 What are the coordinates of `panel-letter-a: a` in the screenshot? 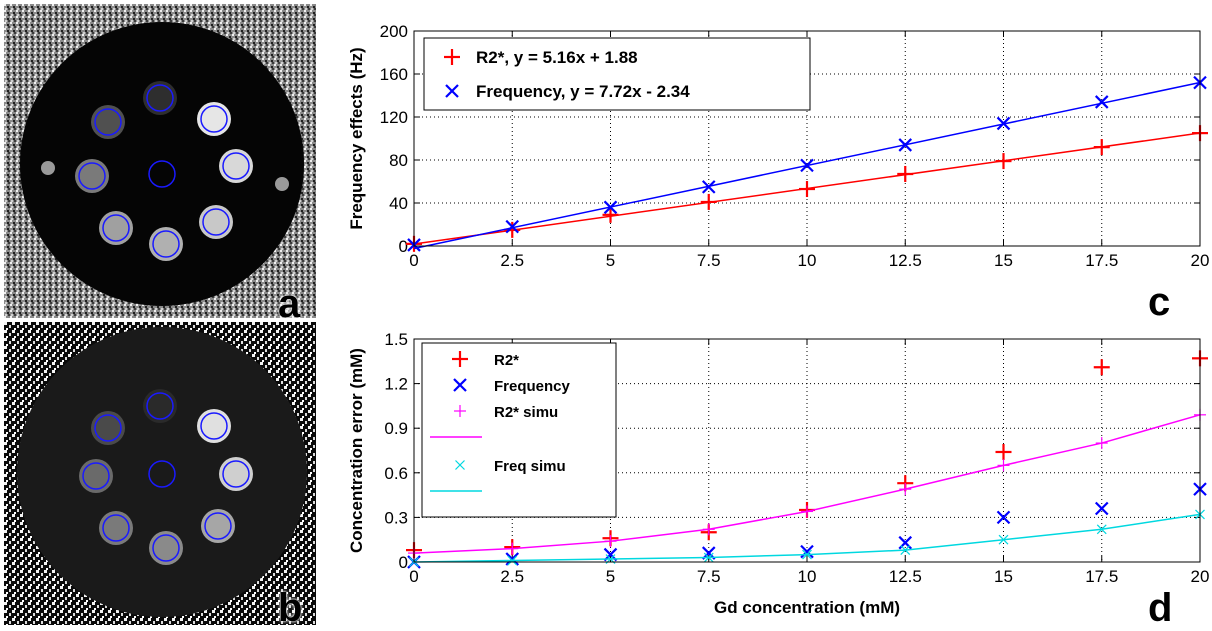 It's located at (289, 304).